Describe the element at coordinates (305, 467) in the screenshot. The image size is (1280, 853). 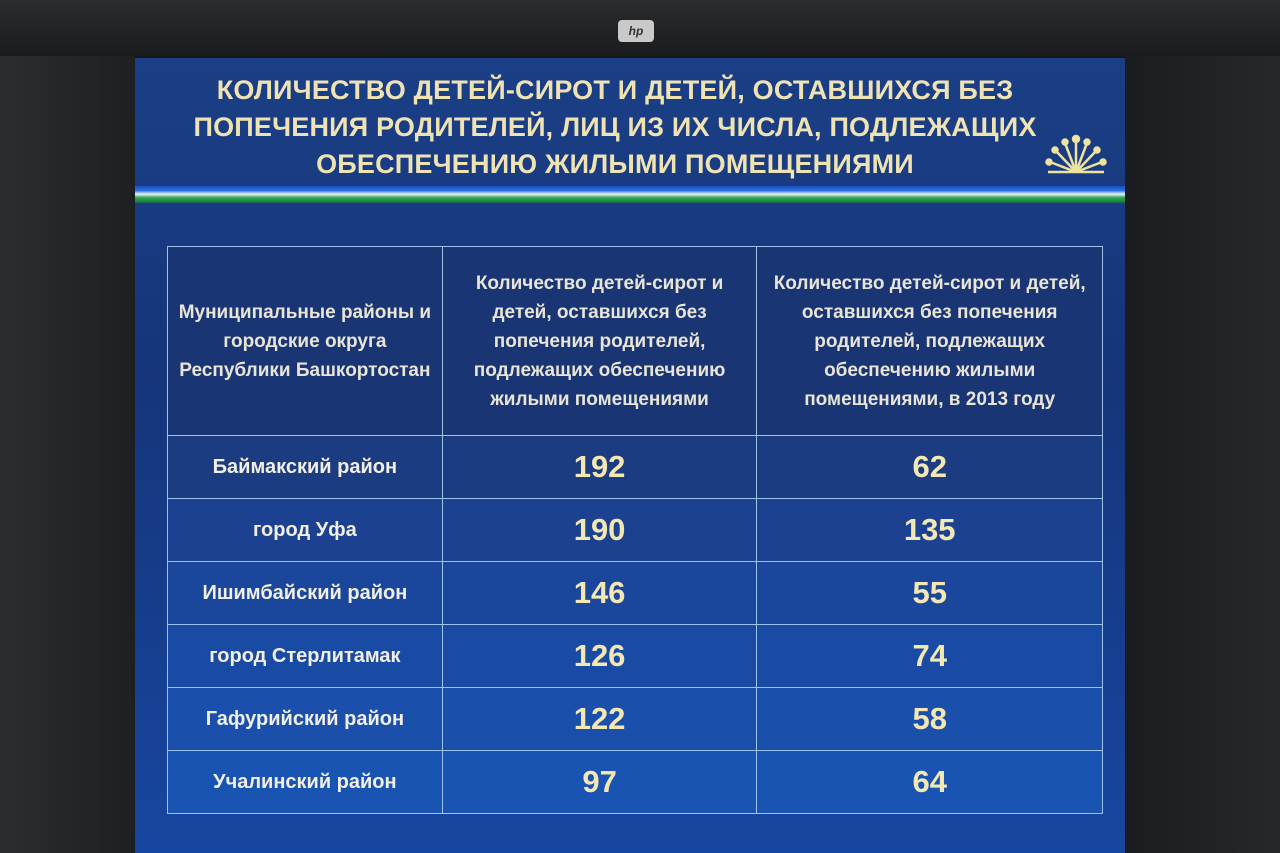
I see `district-name: Баймакский район` at that location.